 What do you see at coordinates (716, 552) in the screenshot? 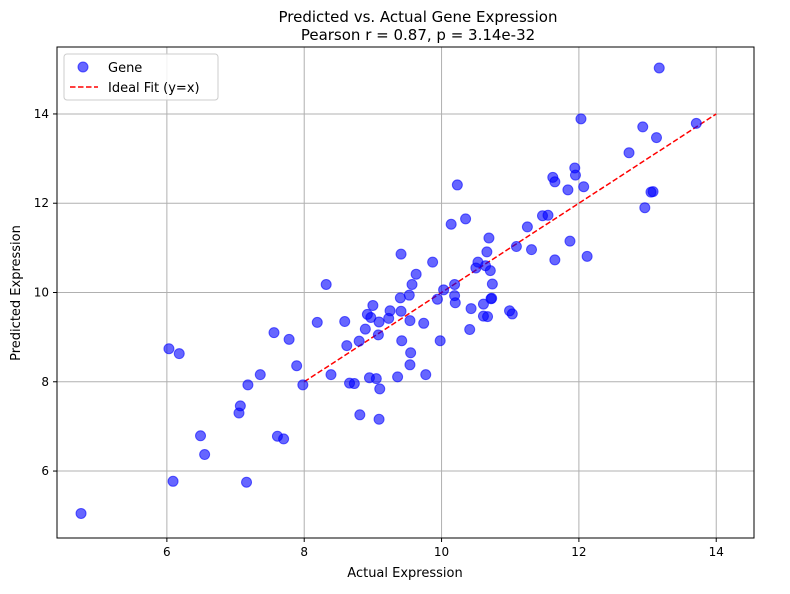
I see `x-tick-label: 14` at bounding box center [716, 552].